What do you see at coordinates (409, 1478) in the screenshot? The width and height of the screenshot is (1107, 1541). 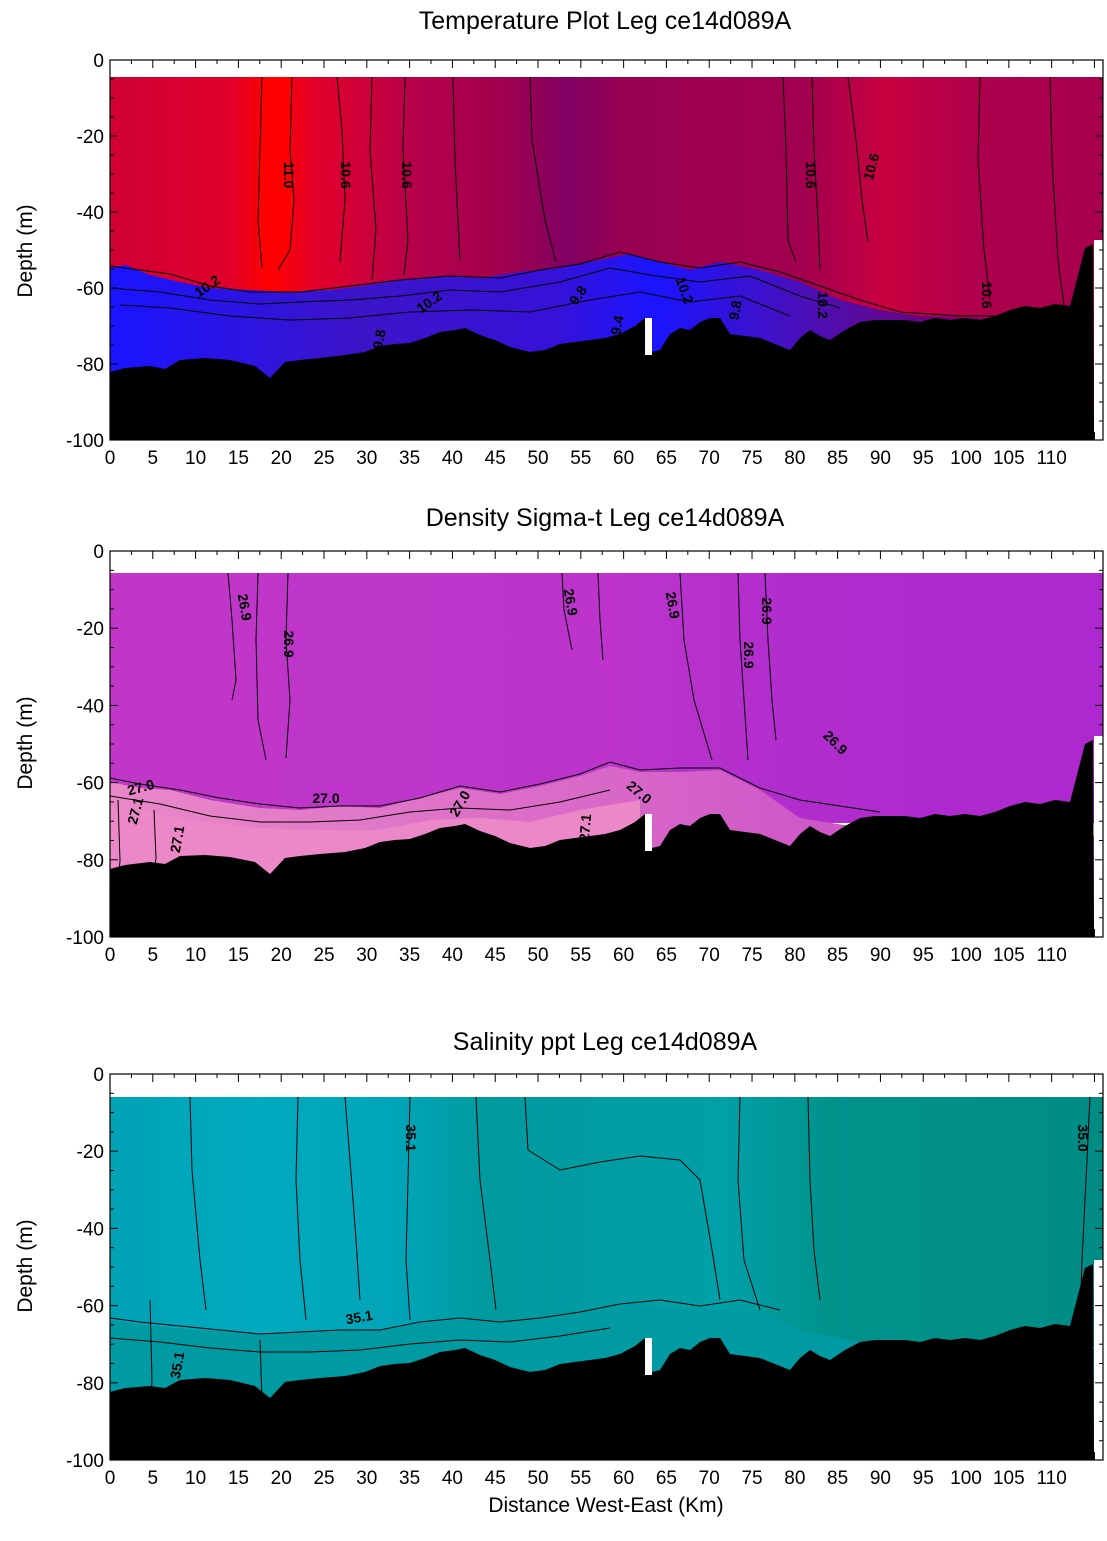 I see `salinity-x-tick-label: 35` at bounding box center [409, 1478].